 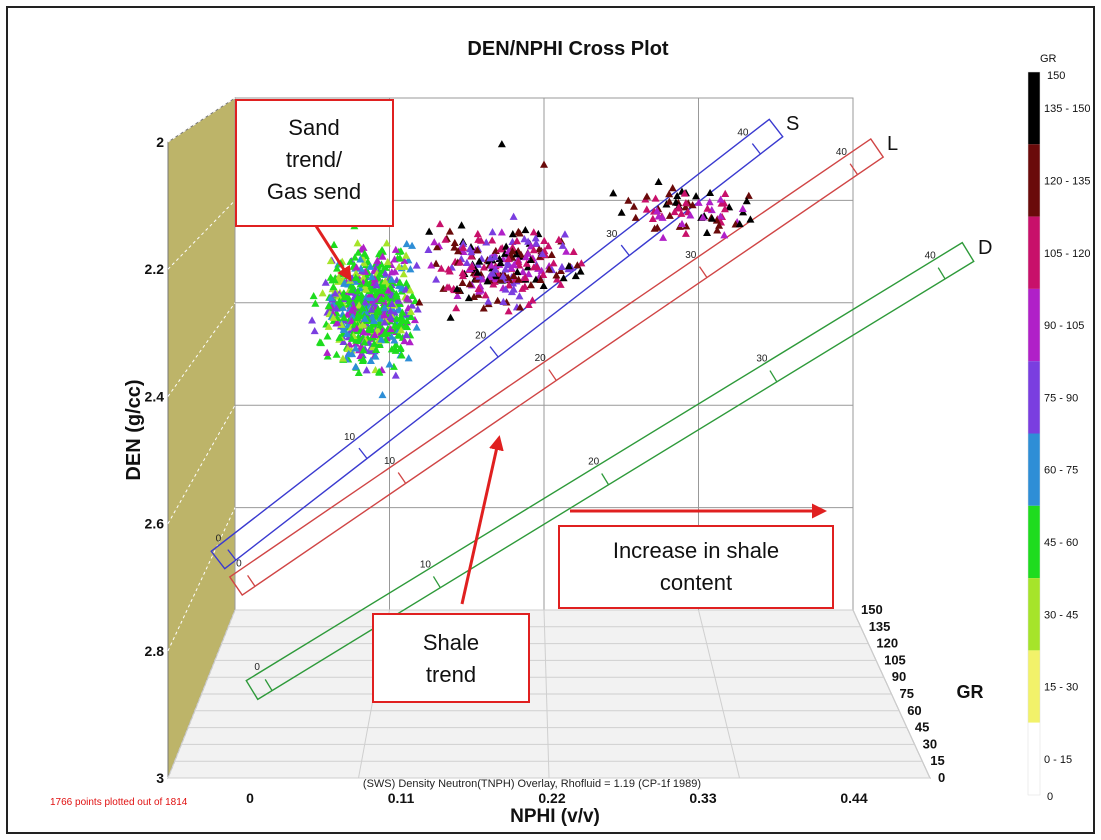 I want to click on colorbar-bin-label: 45 - 60, so click(x=1061, y=543).